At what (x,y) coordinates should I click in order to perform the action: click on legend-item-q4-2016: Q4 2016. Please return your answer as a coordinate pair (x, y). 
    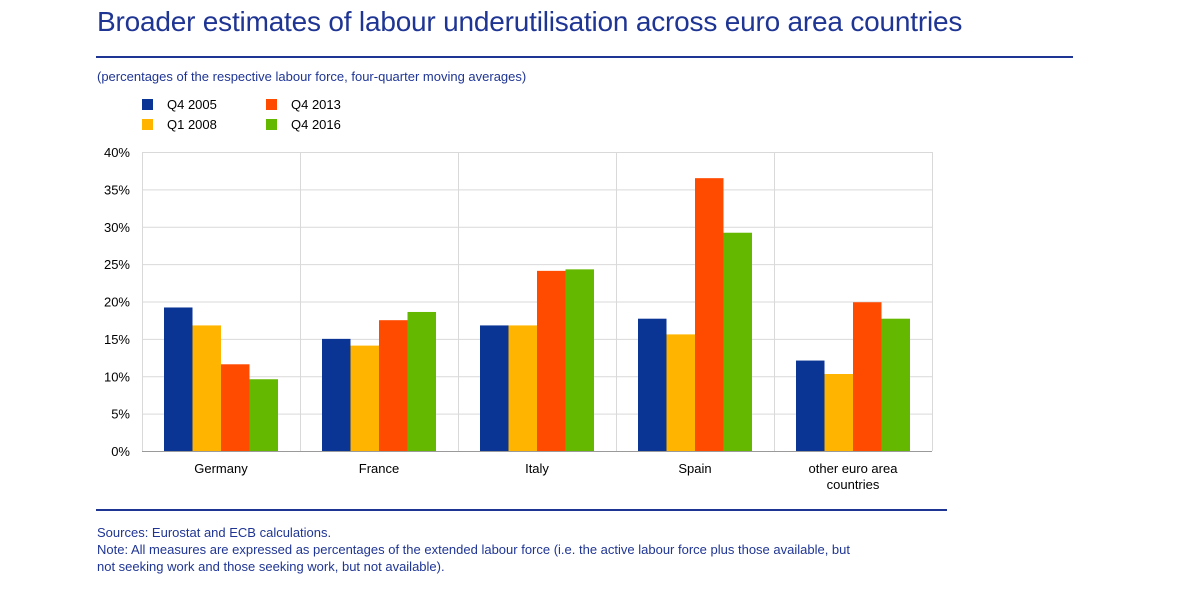
    Looking at the image, I should click on (303, 124).